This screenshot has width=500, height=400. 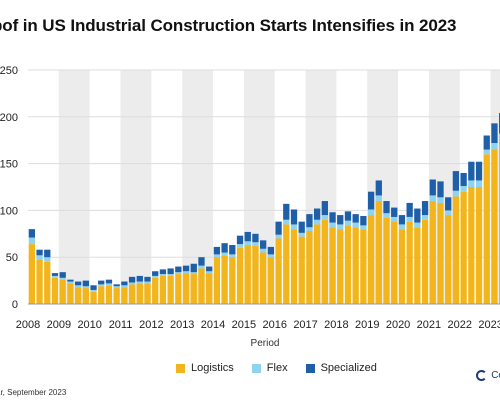 I want to click on x-tick-label: 2017, so click(x=305, y=325).